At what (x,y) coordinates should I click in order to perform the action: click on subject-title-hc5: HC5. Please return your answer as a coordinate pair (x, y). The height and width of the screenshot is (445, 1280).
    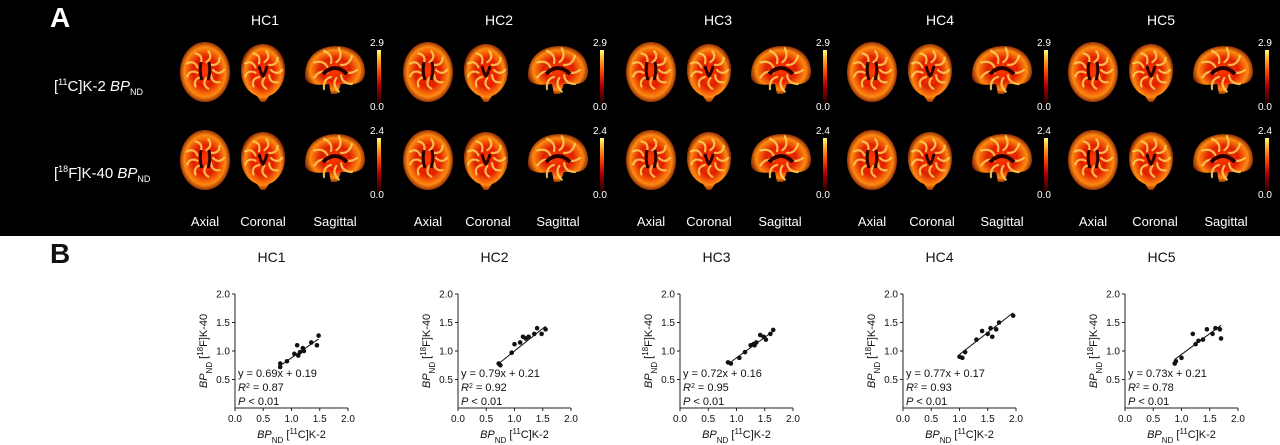
    Looking at the image, I should click on (1160, 20).